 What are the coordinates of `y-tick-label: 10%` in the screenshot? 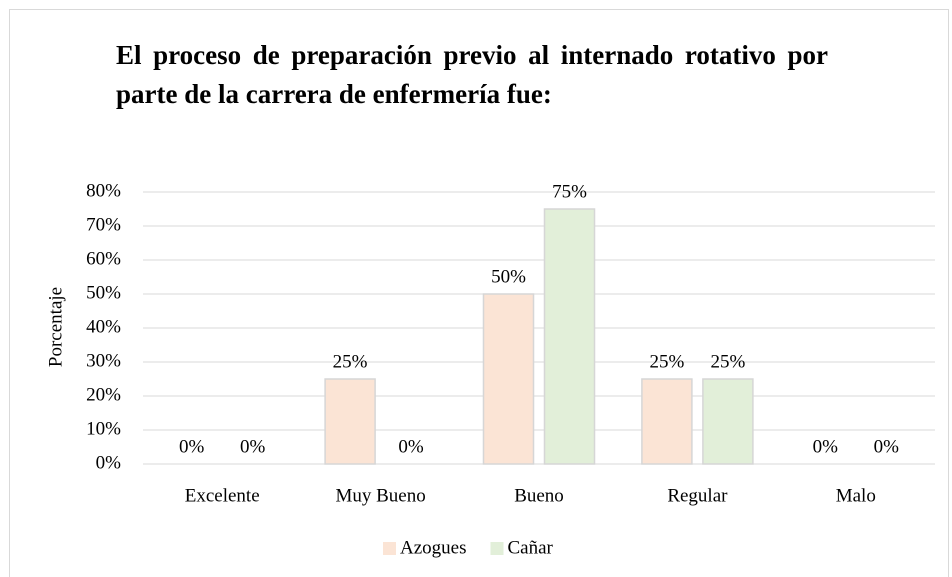 It's located at (103, 428).